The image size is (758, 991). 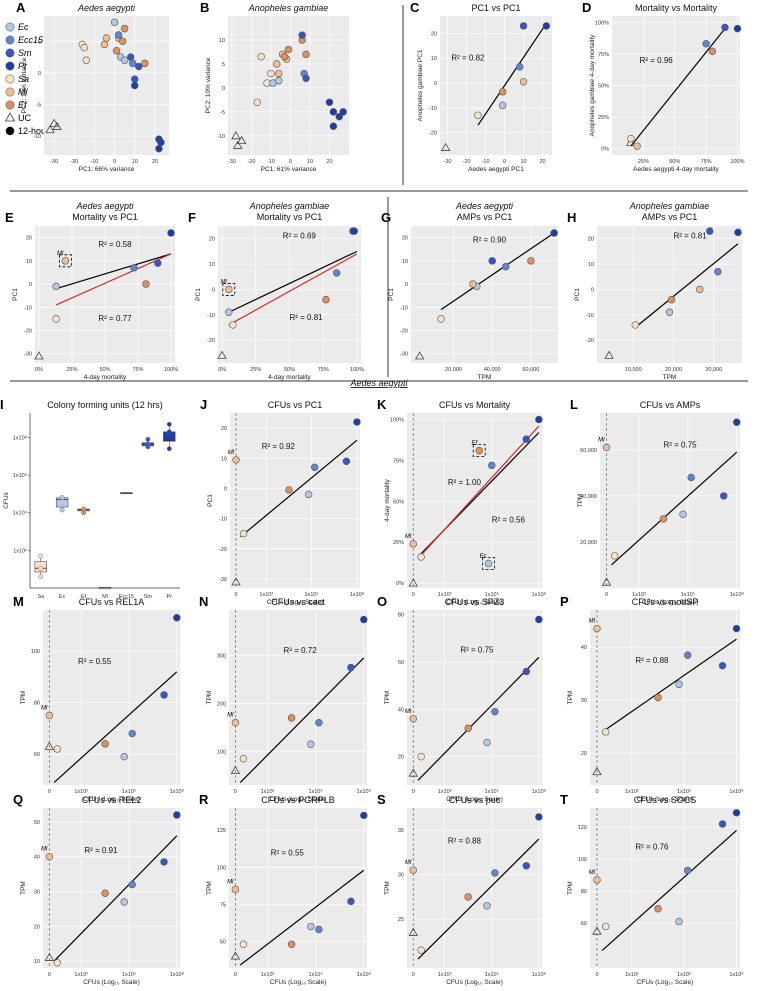 I want to click on chart-title: CFUs vs Mortality, so click(x=475, y=405).